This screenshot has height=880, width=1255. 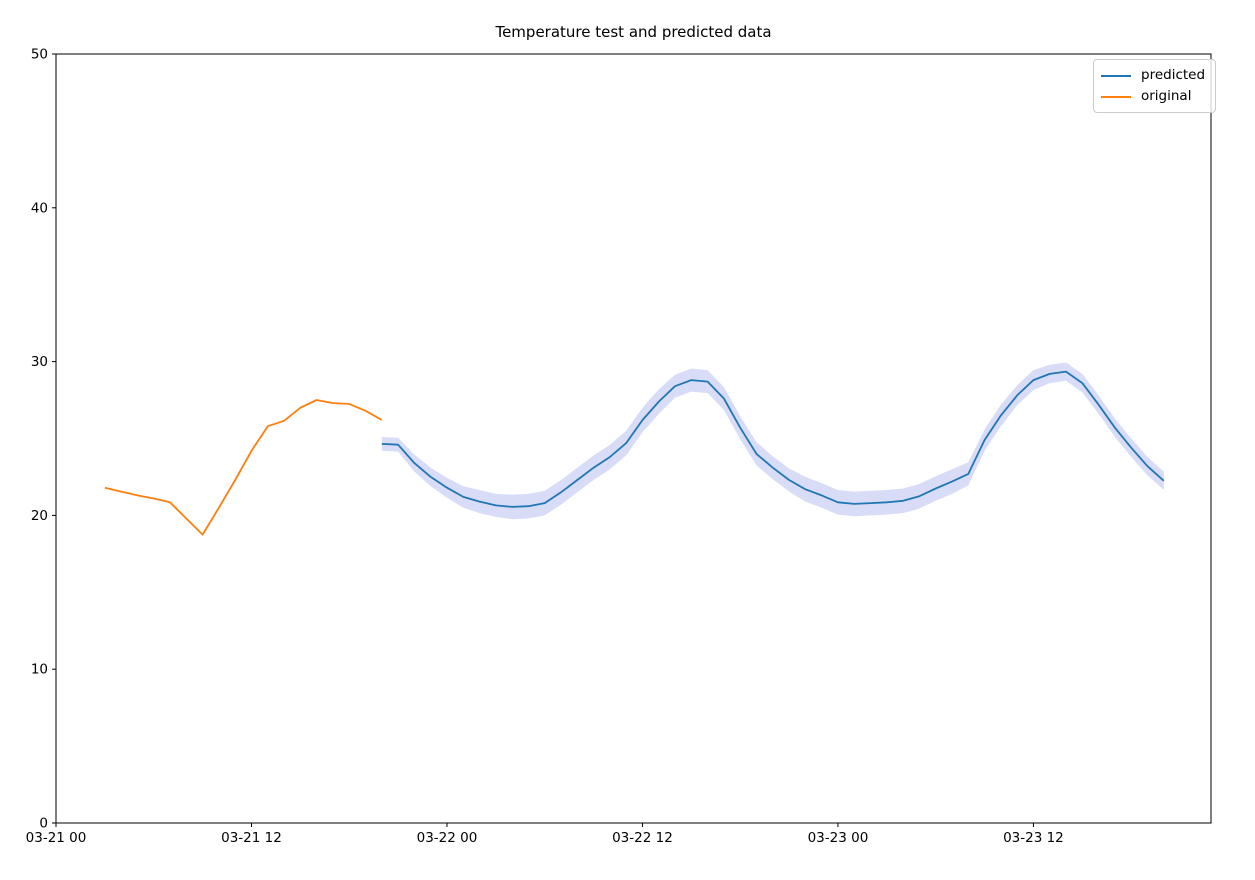 I want to click on series-line-predicted, so click(x=773, y=439).